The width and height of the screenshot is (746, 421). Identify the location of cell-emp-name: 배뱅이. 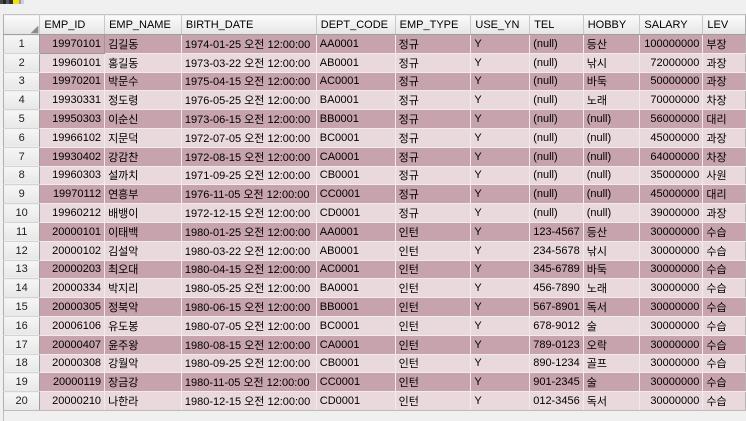
(143, 213).